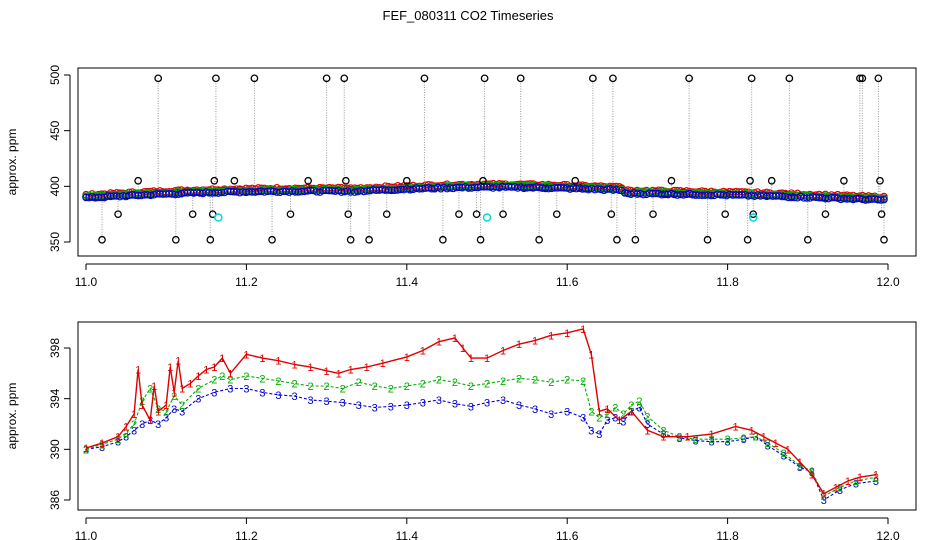 This screenshot has width=936, height=540. What do you see at coordinates (347, 191) in the screenshot?
I see `series-3-point` at bounding box center [347, 191].